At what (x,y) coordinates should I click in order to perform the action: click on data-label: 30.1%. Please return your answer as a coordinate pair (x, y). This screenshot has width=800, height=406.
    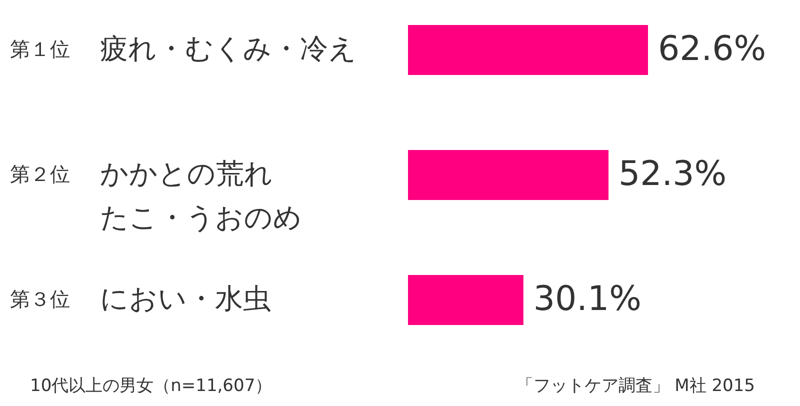
    Looking at the image, I should click on (587, 299).